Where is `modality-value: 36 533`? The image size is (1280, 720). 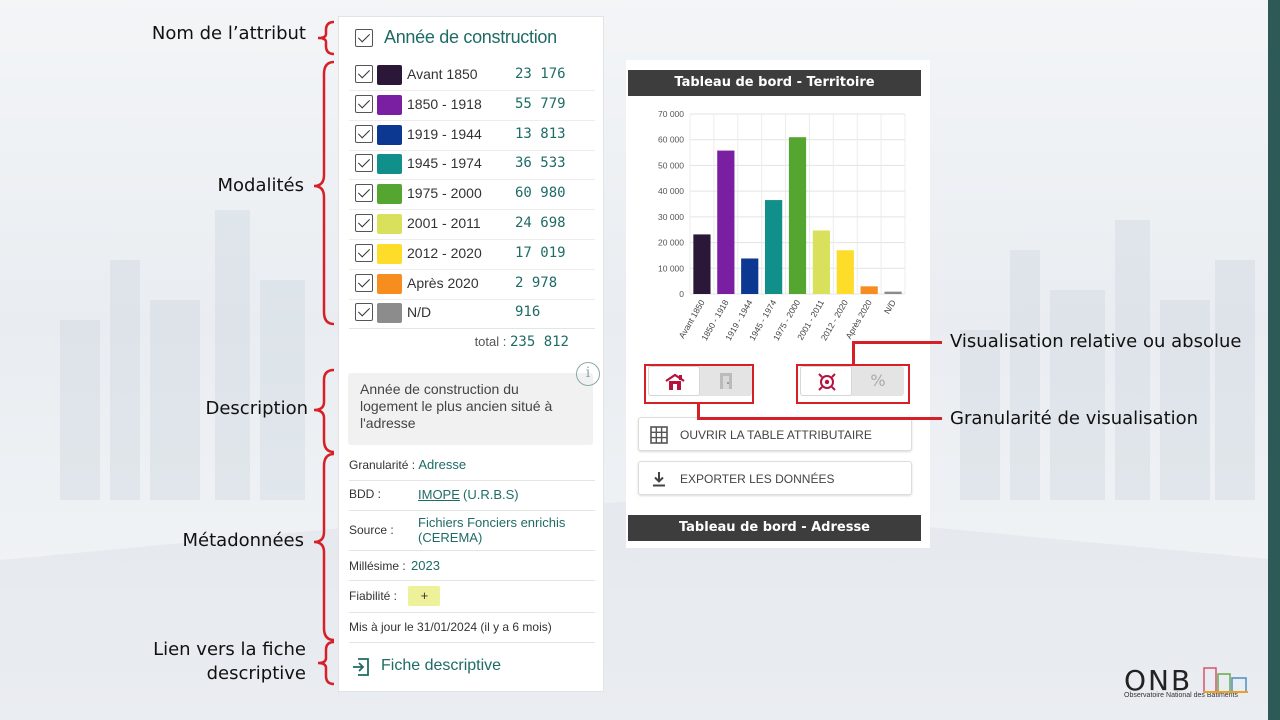
modality-value: 36 533 is located at coordinates (540, 163).